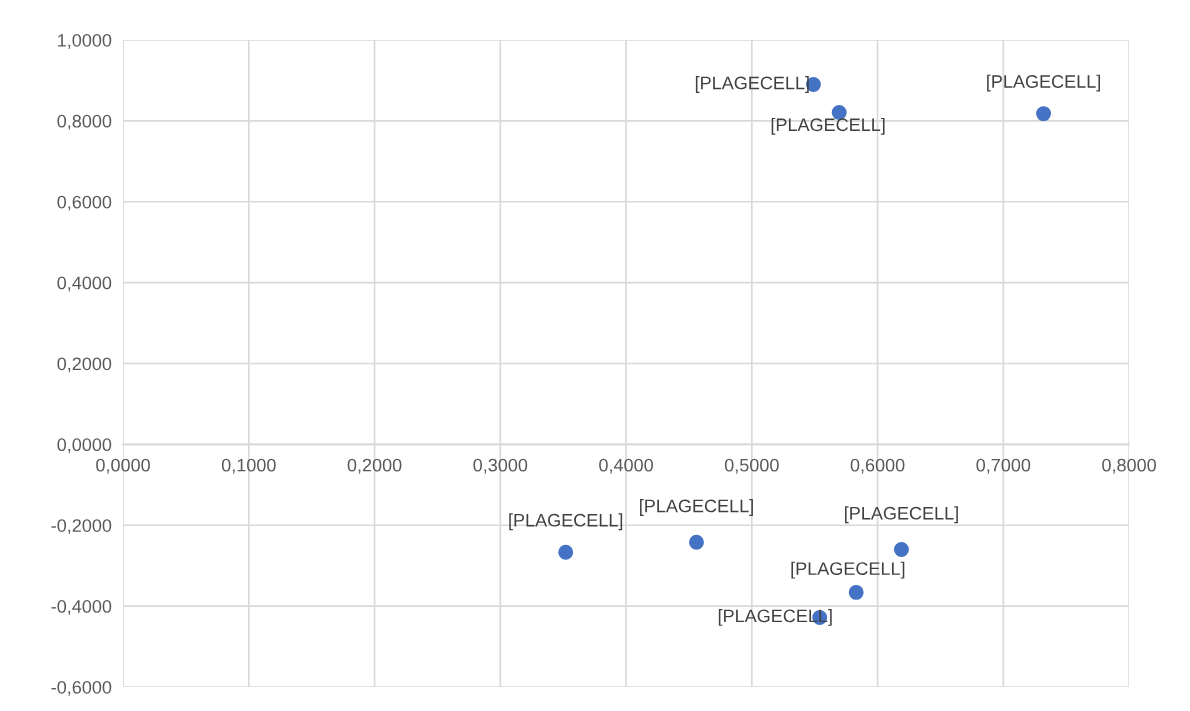 The height and width of the screenshot is (711, 1190). What do you see at coordinates (84, 446) in the screenshot?
I see `y-tick-label: 0,0000` at bounding box center [84, 446].